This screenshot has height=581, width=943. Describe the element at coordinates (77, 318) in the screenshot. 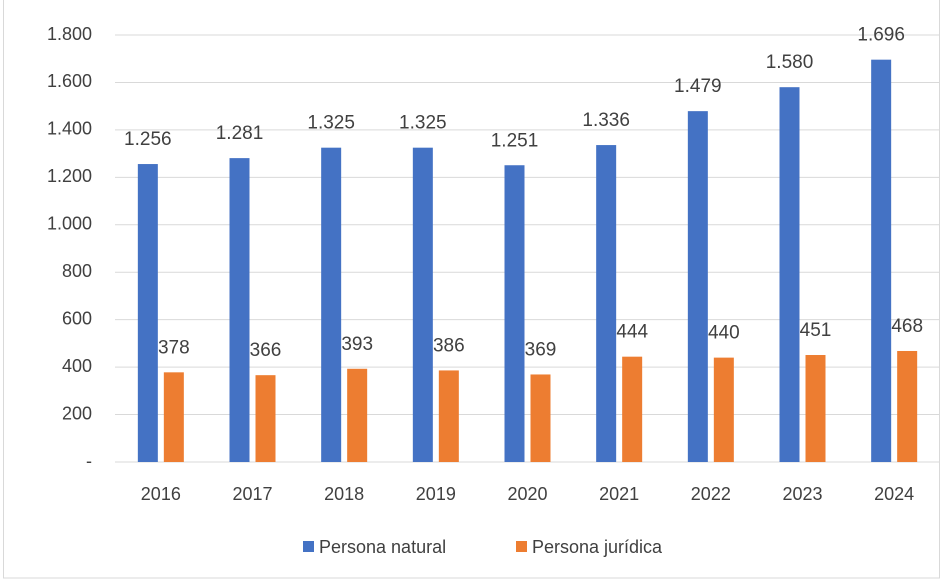

I see `y-tick-label: 600` at that location.